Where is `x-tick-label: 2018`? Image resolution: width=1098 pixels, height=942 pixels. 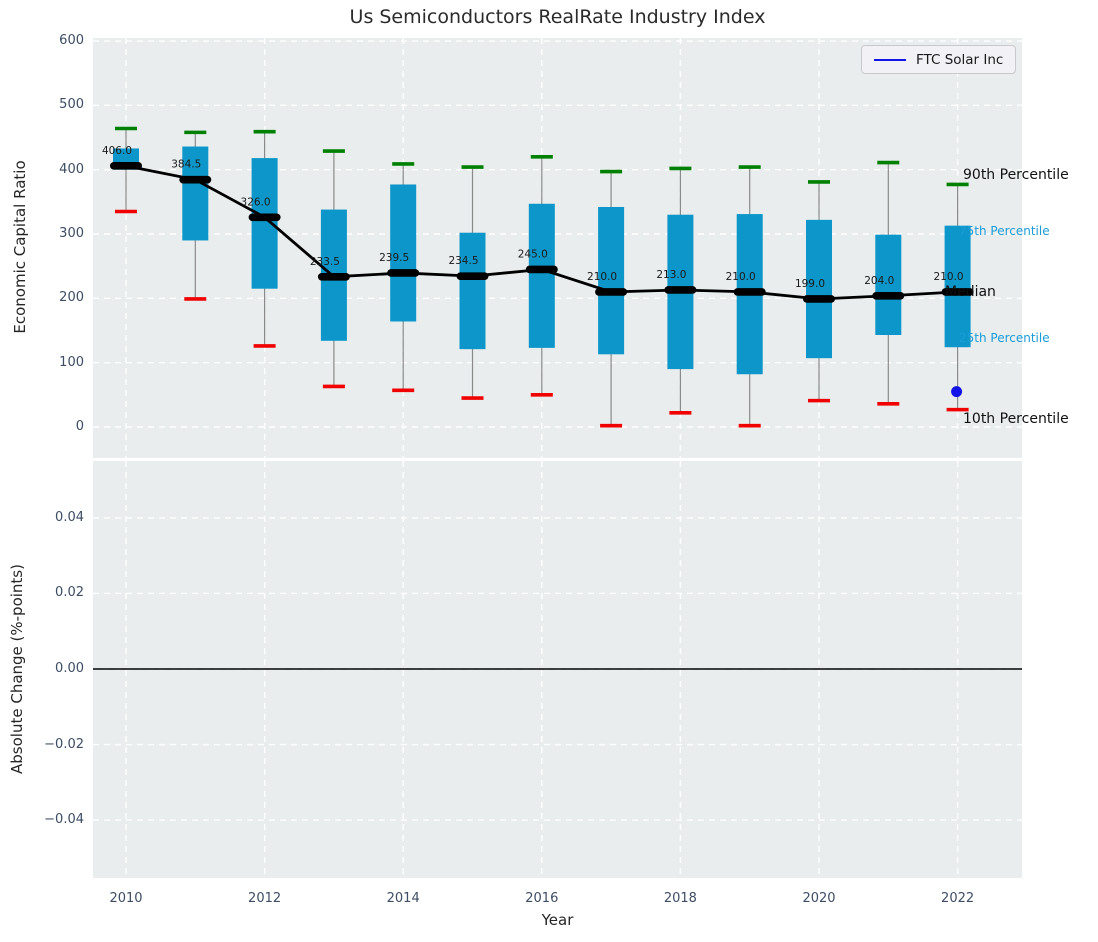
x-tick-label: 2018 is located at coordinates (680, 898).